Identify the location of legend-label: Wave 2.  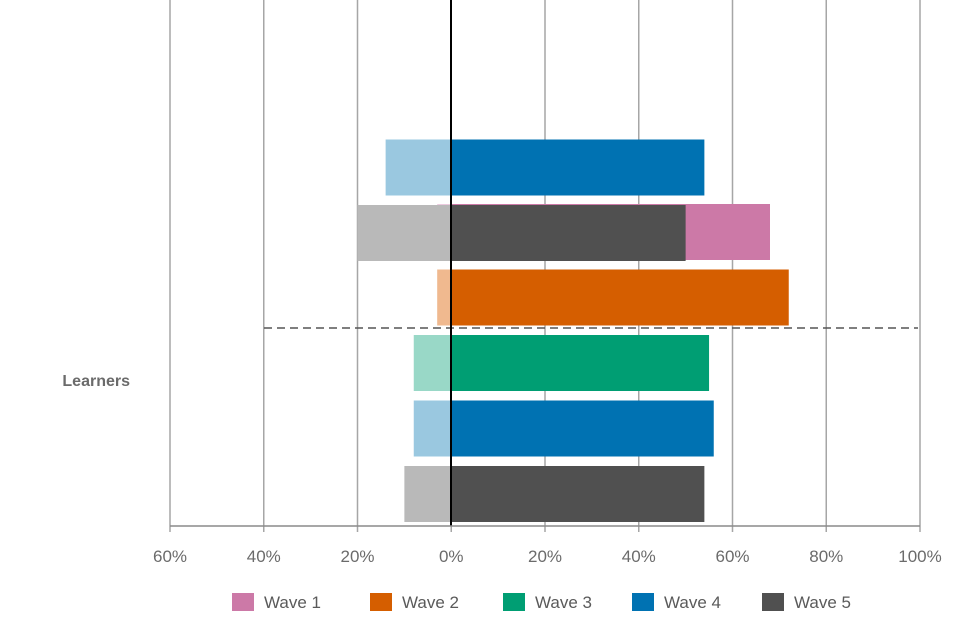
(430, 602).